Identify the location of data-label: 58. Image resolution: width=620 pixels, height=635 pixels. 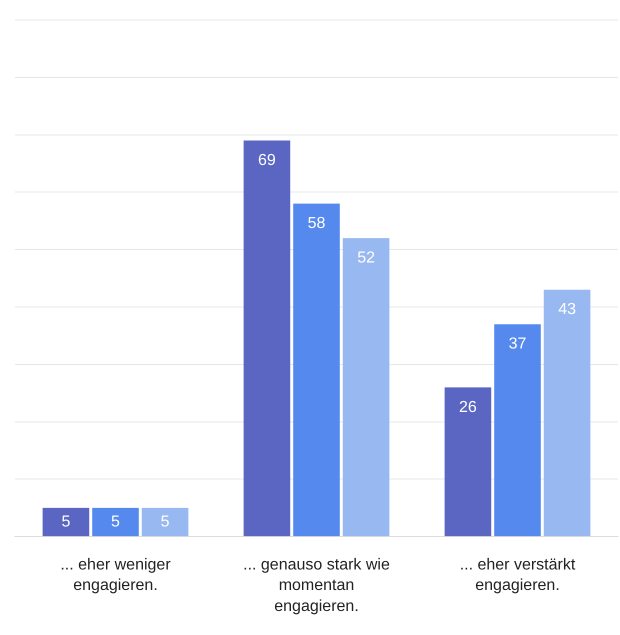
(317, 223).